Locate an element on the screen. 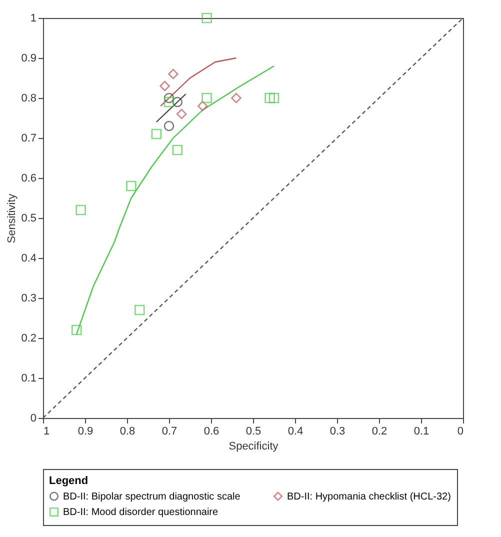  legend-title: Legend is located at coordinates (68, 481).